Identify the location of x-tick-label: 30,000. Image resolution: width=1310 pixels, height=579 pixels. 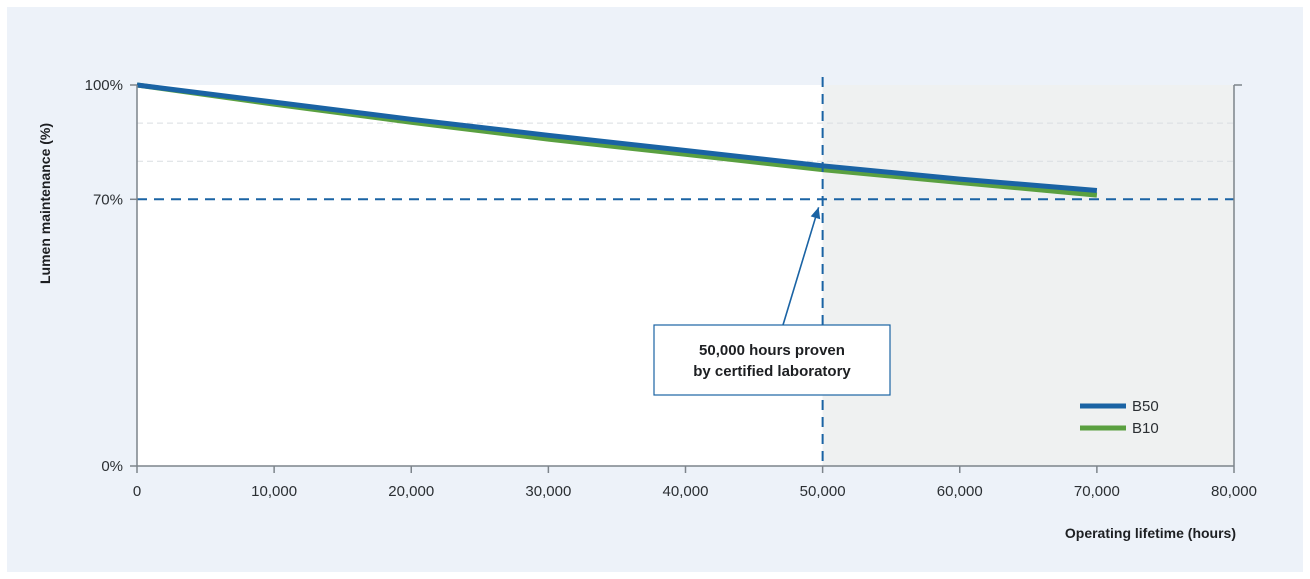
(548, 491).